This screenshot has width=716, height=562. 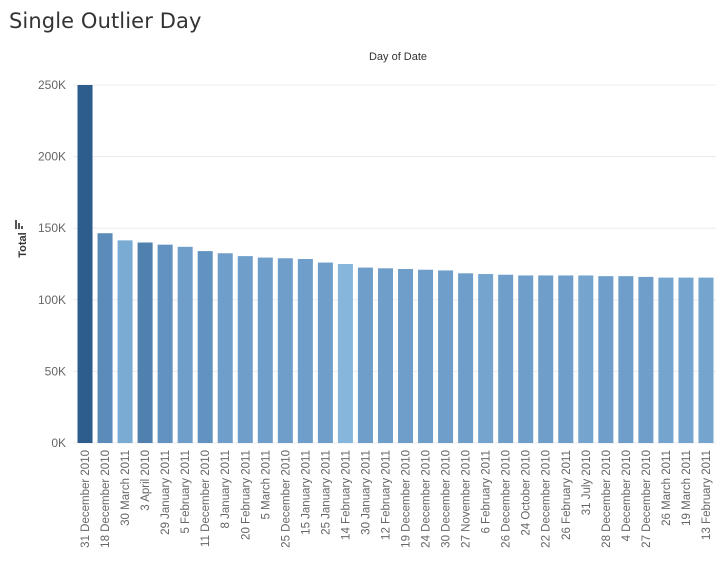 What do you see at coordinates (427, 499) in the screenshot?
I see `x-tick-label: 24 December 2010` at bounding box center [427, 499].